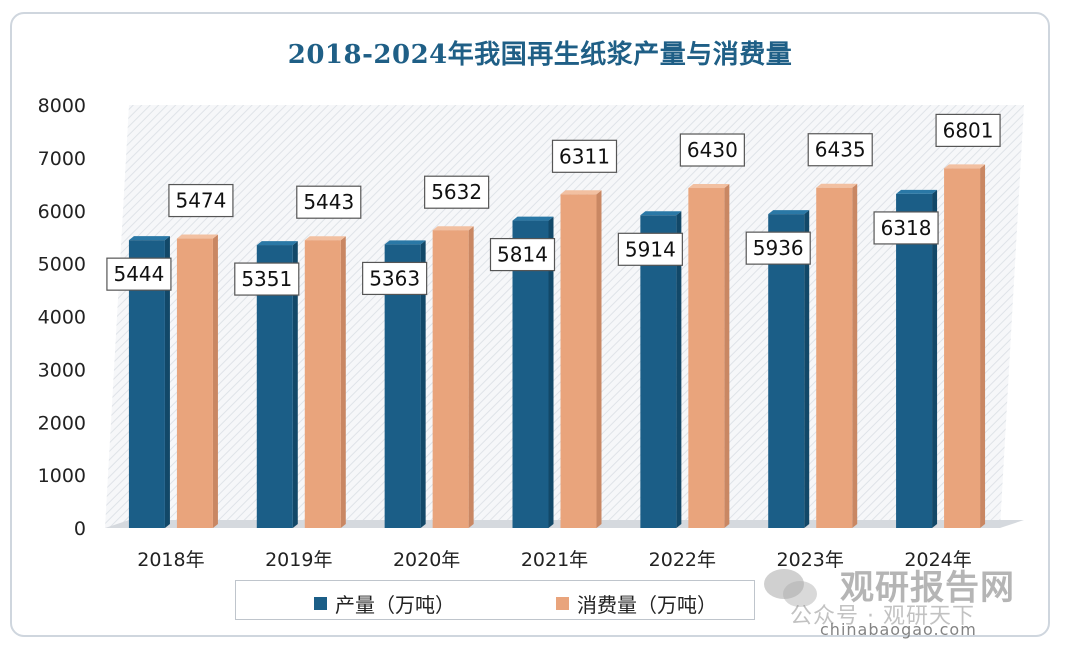 This screenshot has width=1080, height=651. What do you see at coordinates (80, 529) in the screenshot?
I see `y-tick-label: 0` at bounding box center [80, 529].